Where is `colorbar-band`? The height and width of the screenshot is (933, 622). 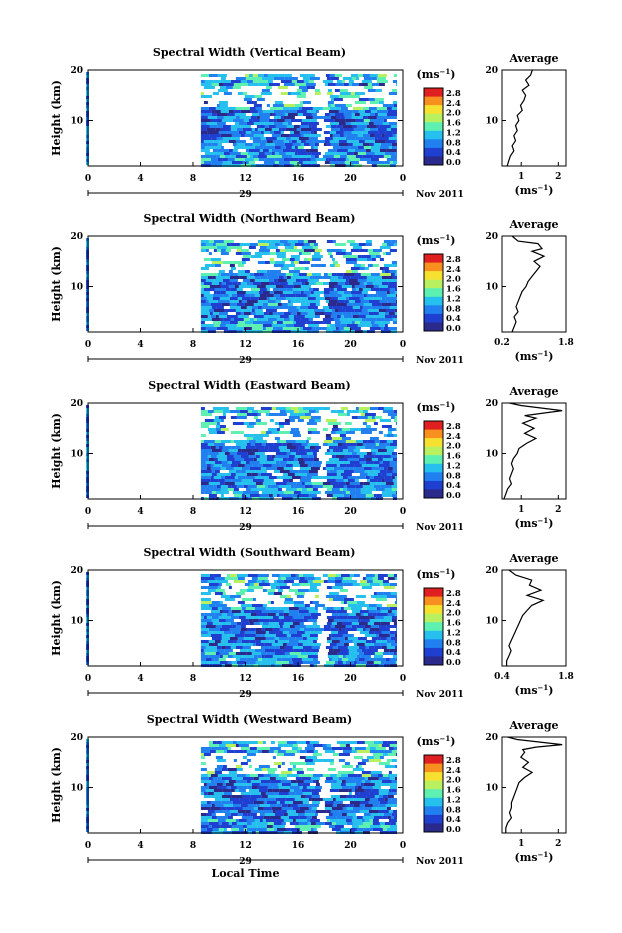 colorbar-band is located at coordinates (433, 275).